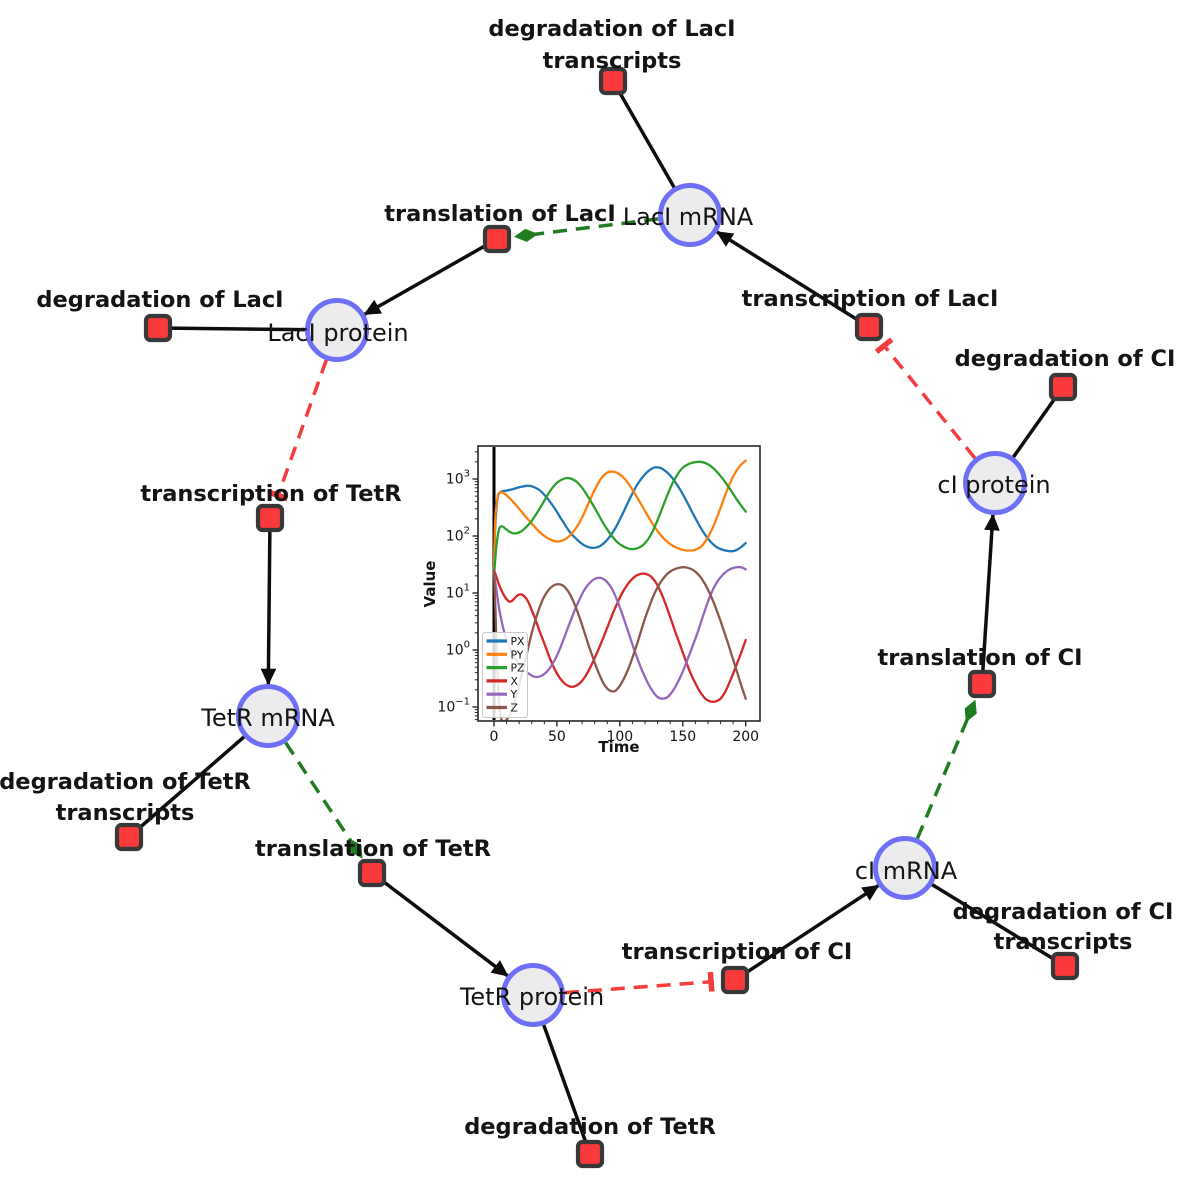  I want to click on y-tick-label: 10⁻¹, so click(453, 706).